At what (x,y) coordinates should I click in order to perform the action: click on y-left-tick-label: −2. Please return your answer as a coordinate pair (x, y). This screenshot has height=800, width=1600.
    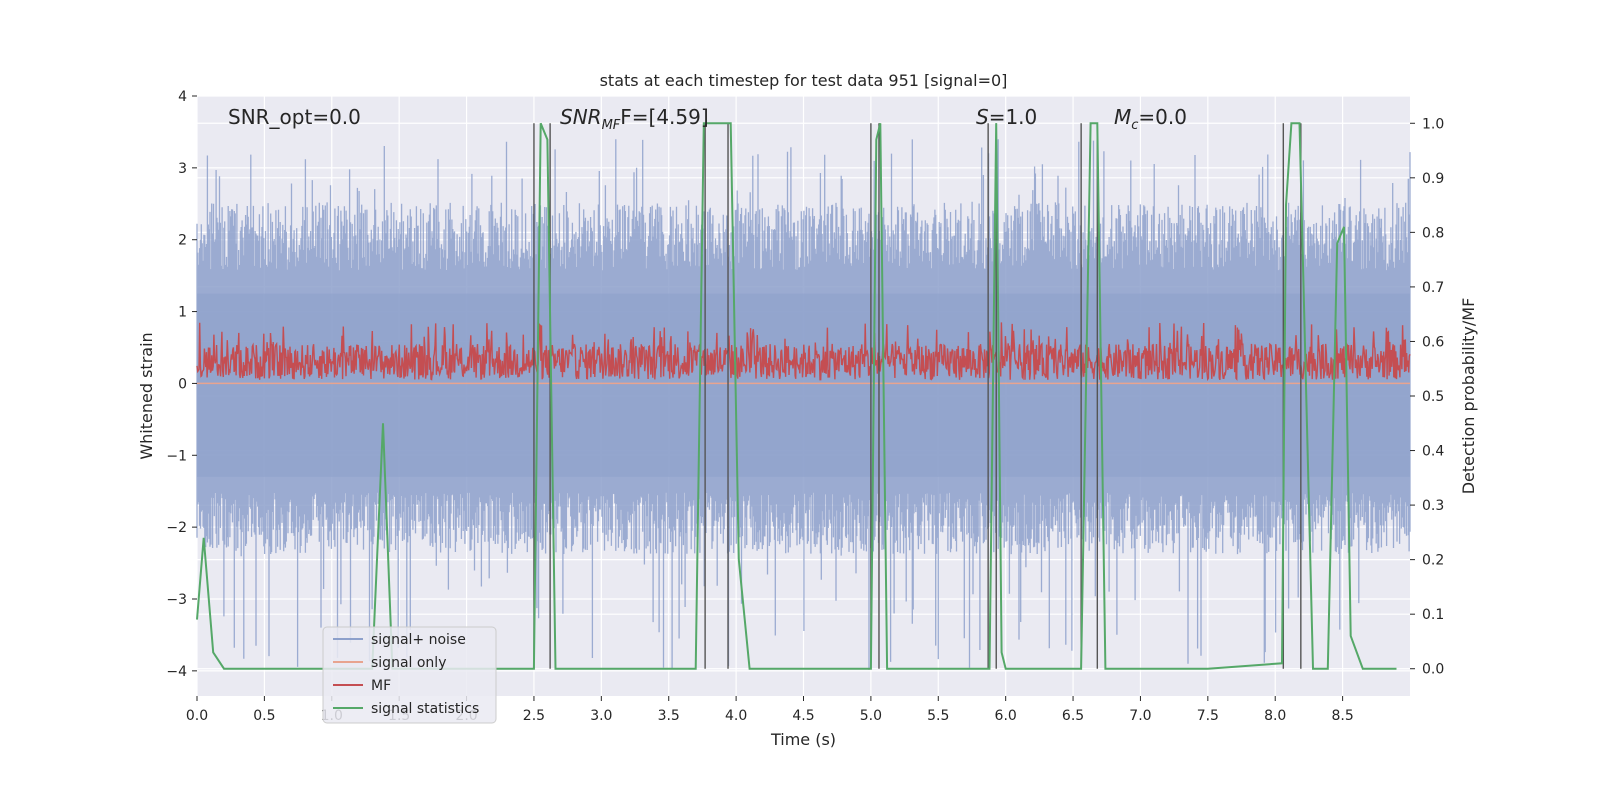
    Looking at the image, I should click on (176, 528).